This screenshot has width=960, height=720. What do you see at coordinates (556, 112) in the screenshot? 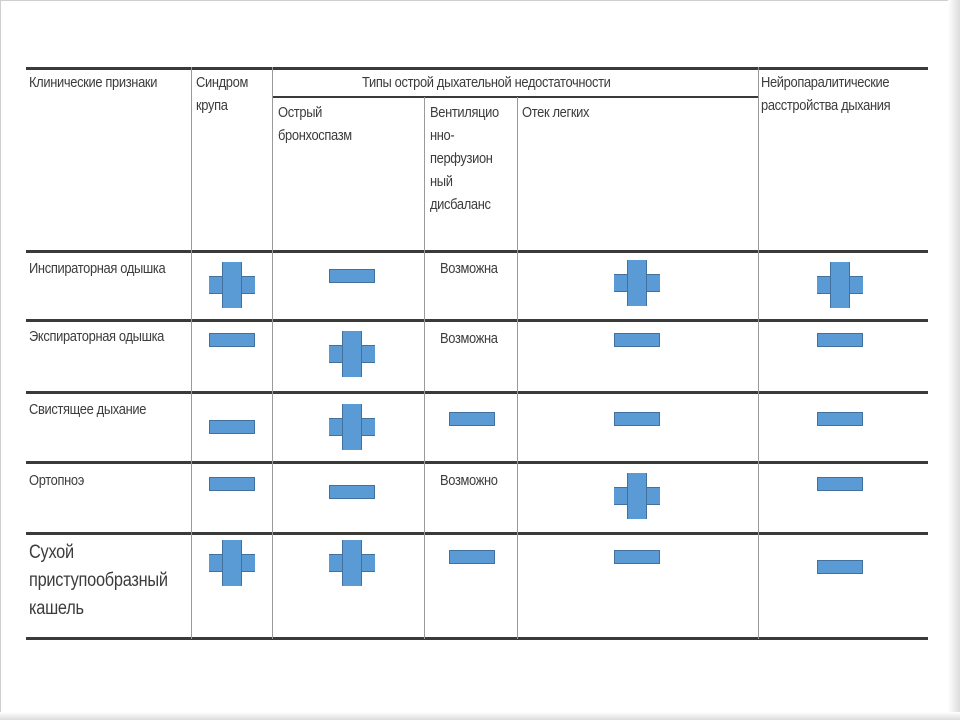
I see `header-pulmonary-edema: Отек легких` at bounding box center [556, 112].